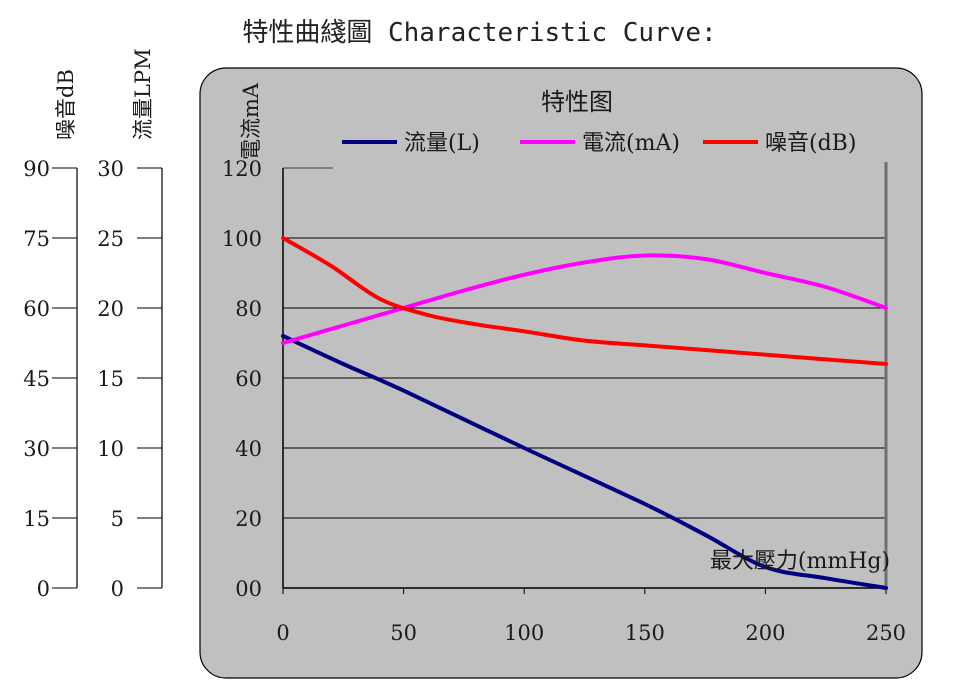 Image resolution: width=959 pixels, height=696 pixels. I want to click on legend-label: 流量(L), so click(442, 143).